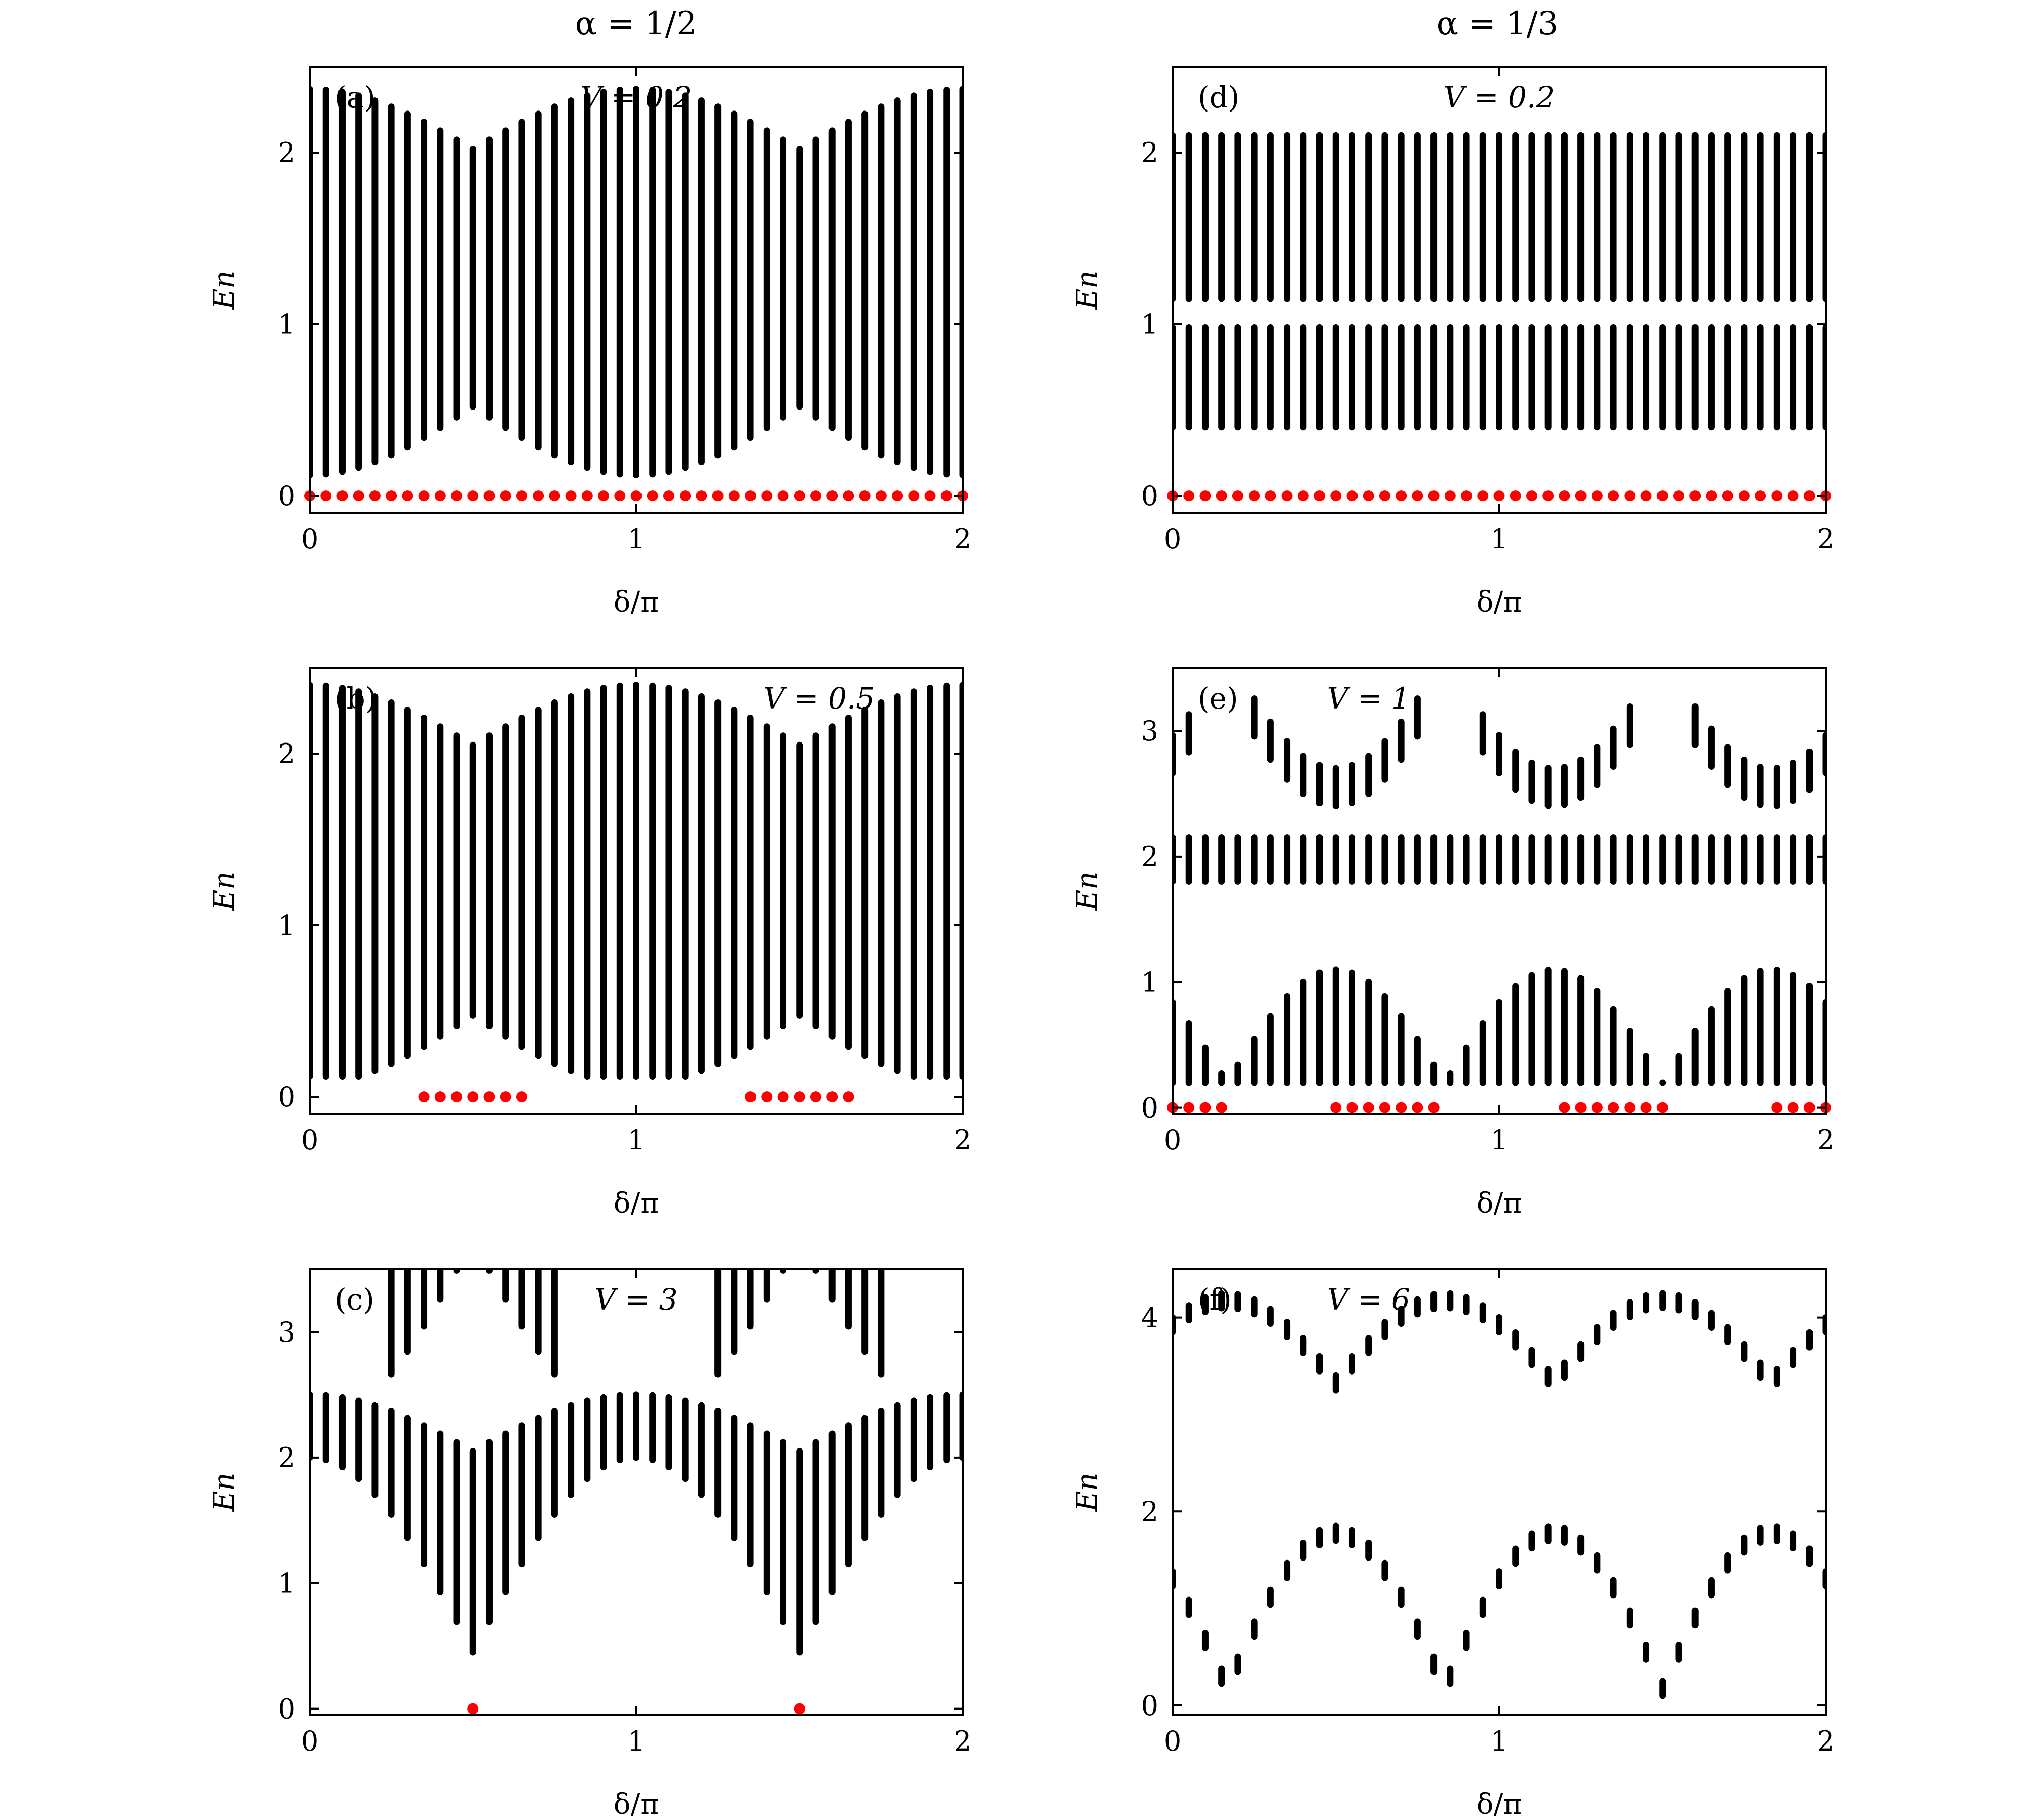 The height and width of the screenshot is (1820, 2035). Describe the element at coordinates (637, 97) in the screenshot. I see `v-label: V = 0.2` at that location.